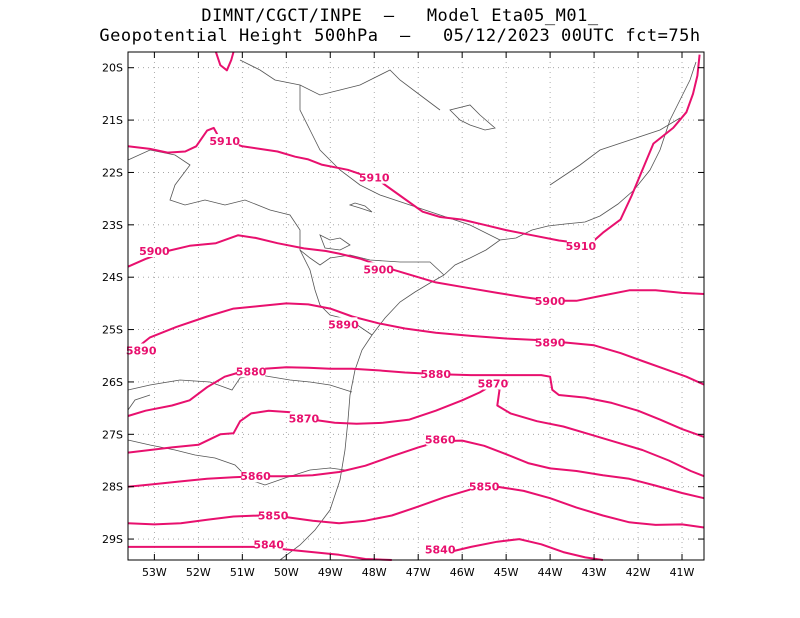 The height and width of the screenshot is (618, 800). What do you see at coordinates (112, 487) in the screenshot?
I see `lat-tick-label: 28S` at bounding box center [112, 487].